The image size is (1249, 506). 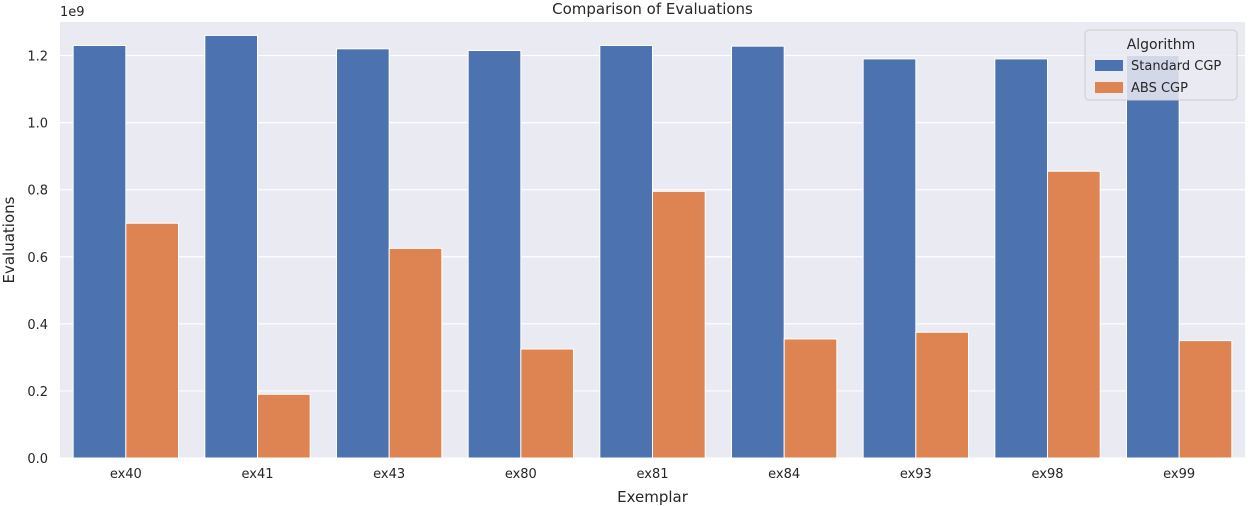 I want to click on y-tick-label: 0.4, so click(x=37, y=325).